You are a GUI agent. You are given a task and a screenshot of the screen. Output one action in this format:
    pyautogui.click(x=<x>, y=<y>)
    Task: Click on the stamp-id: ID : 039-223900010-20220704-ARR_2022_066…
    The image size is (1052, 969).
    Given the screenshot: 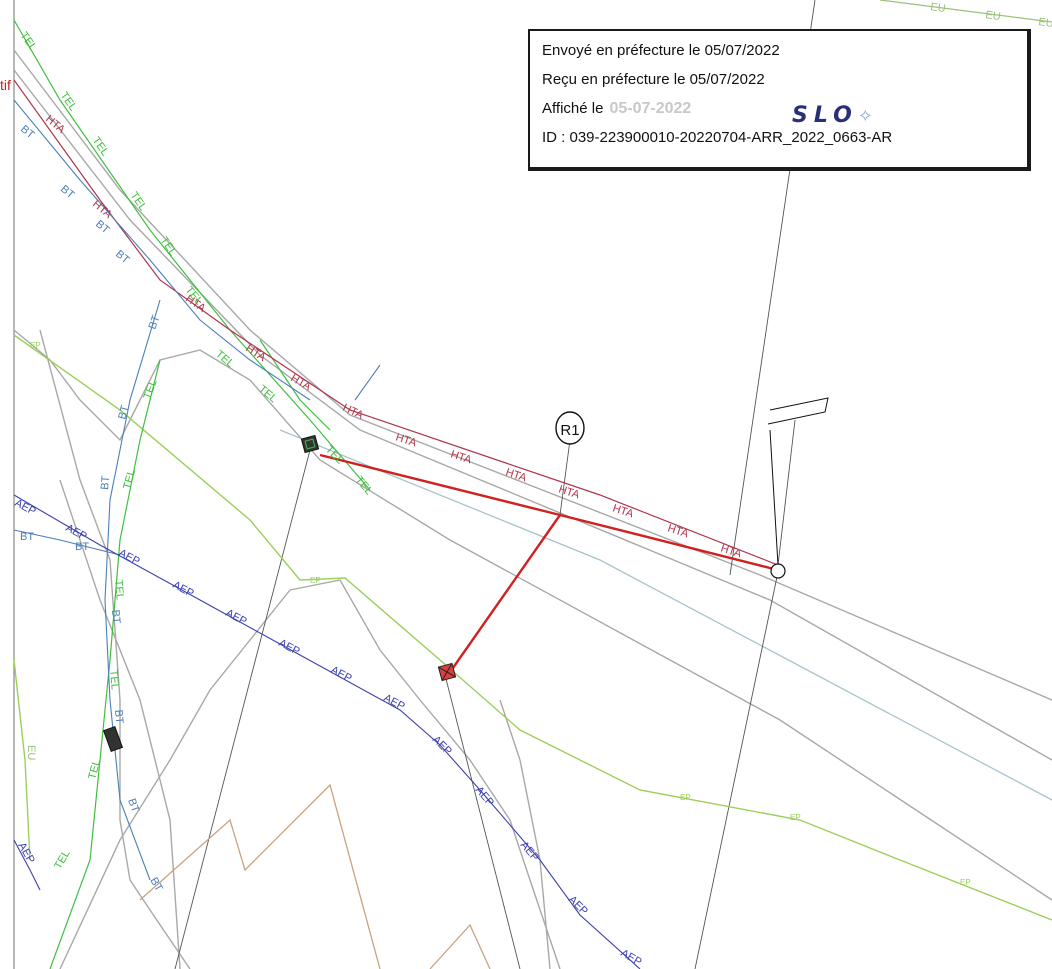 What is the action you would take?
    pyautogui.click(x=717, y=137)
    